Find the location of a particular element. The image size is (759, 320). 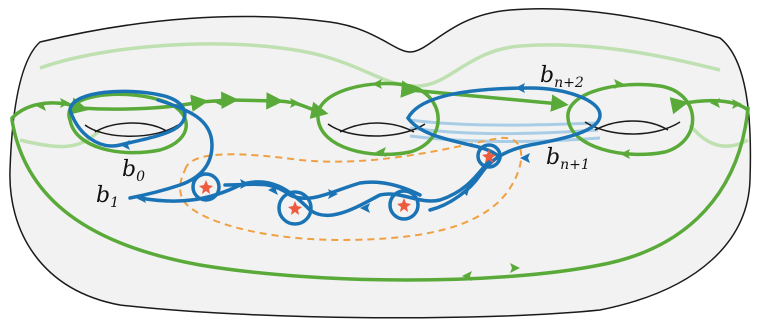

blue-wave-upper is located at coordinates (322, 190).